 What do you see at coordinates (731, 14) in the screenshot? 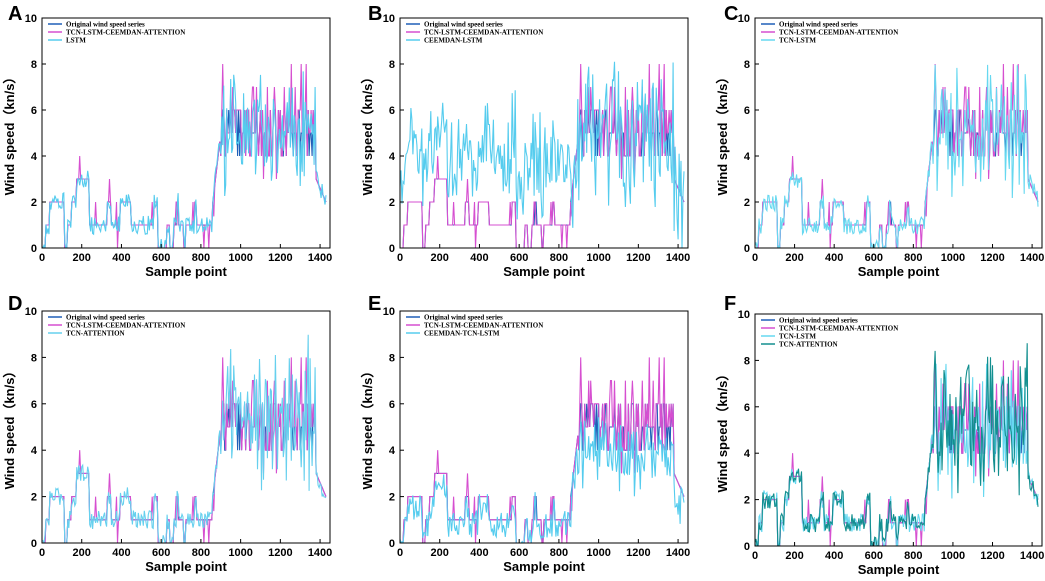
I see `panel-label: C` at bounding box center [731, 14].